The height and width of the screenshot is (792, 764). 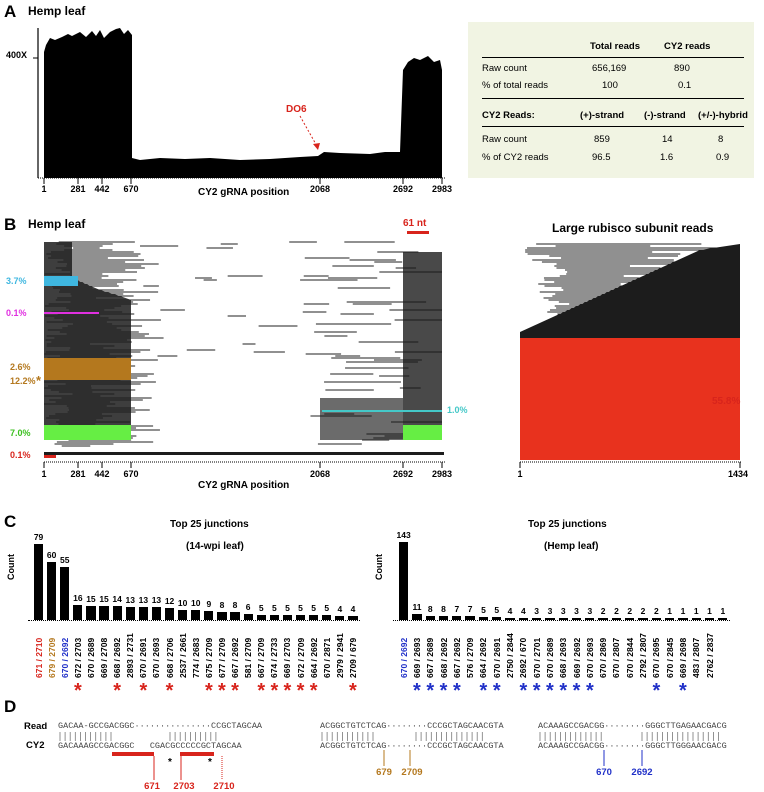 What do you see at coordinates (632, 746) in the screenshot?
I see `right-cy2-seq: ACAAAGCCGACGG········GGGCTTGGGAACGACG` at bounding box center [632, 746].